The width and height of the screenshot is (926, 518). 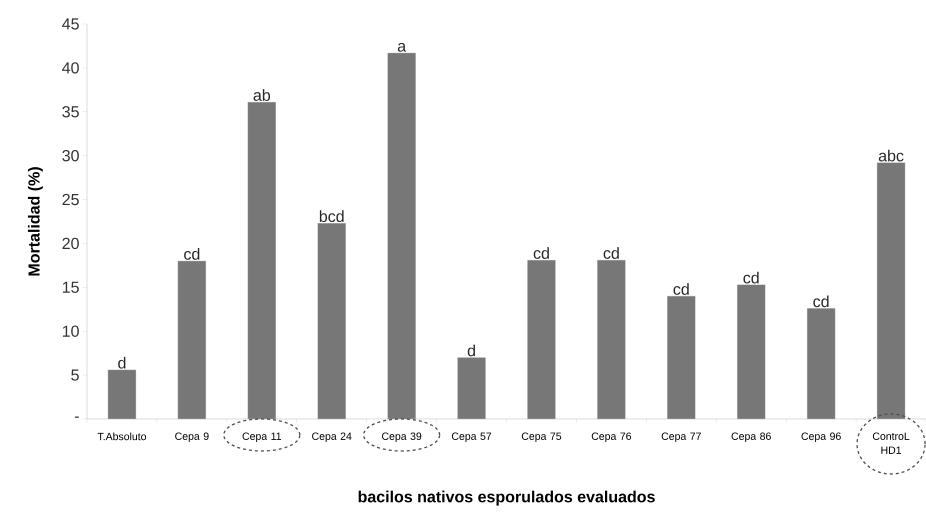 What do you see at coordinates (192, 437) in the screenshot?
I see `x-tick-label: Cepa 9` at bounding box center [192, 437].